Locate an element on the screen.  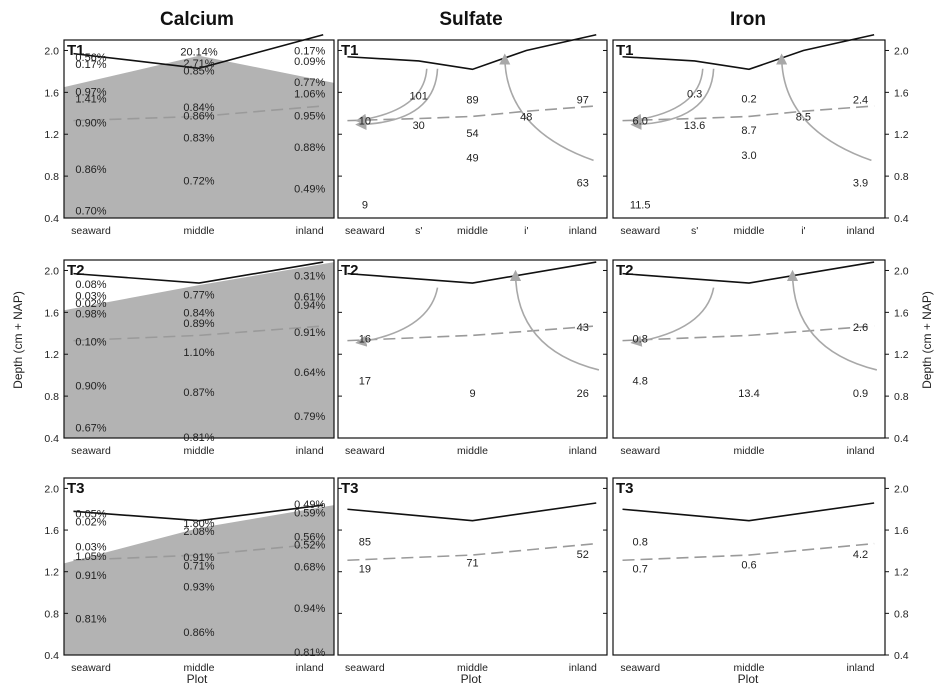
calcium-t3-value-label: 0.71% is located at coordinates (198, 566).